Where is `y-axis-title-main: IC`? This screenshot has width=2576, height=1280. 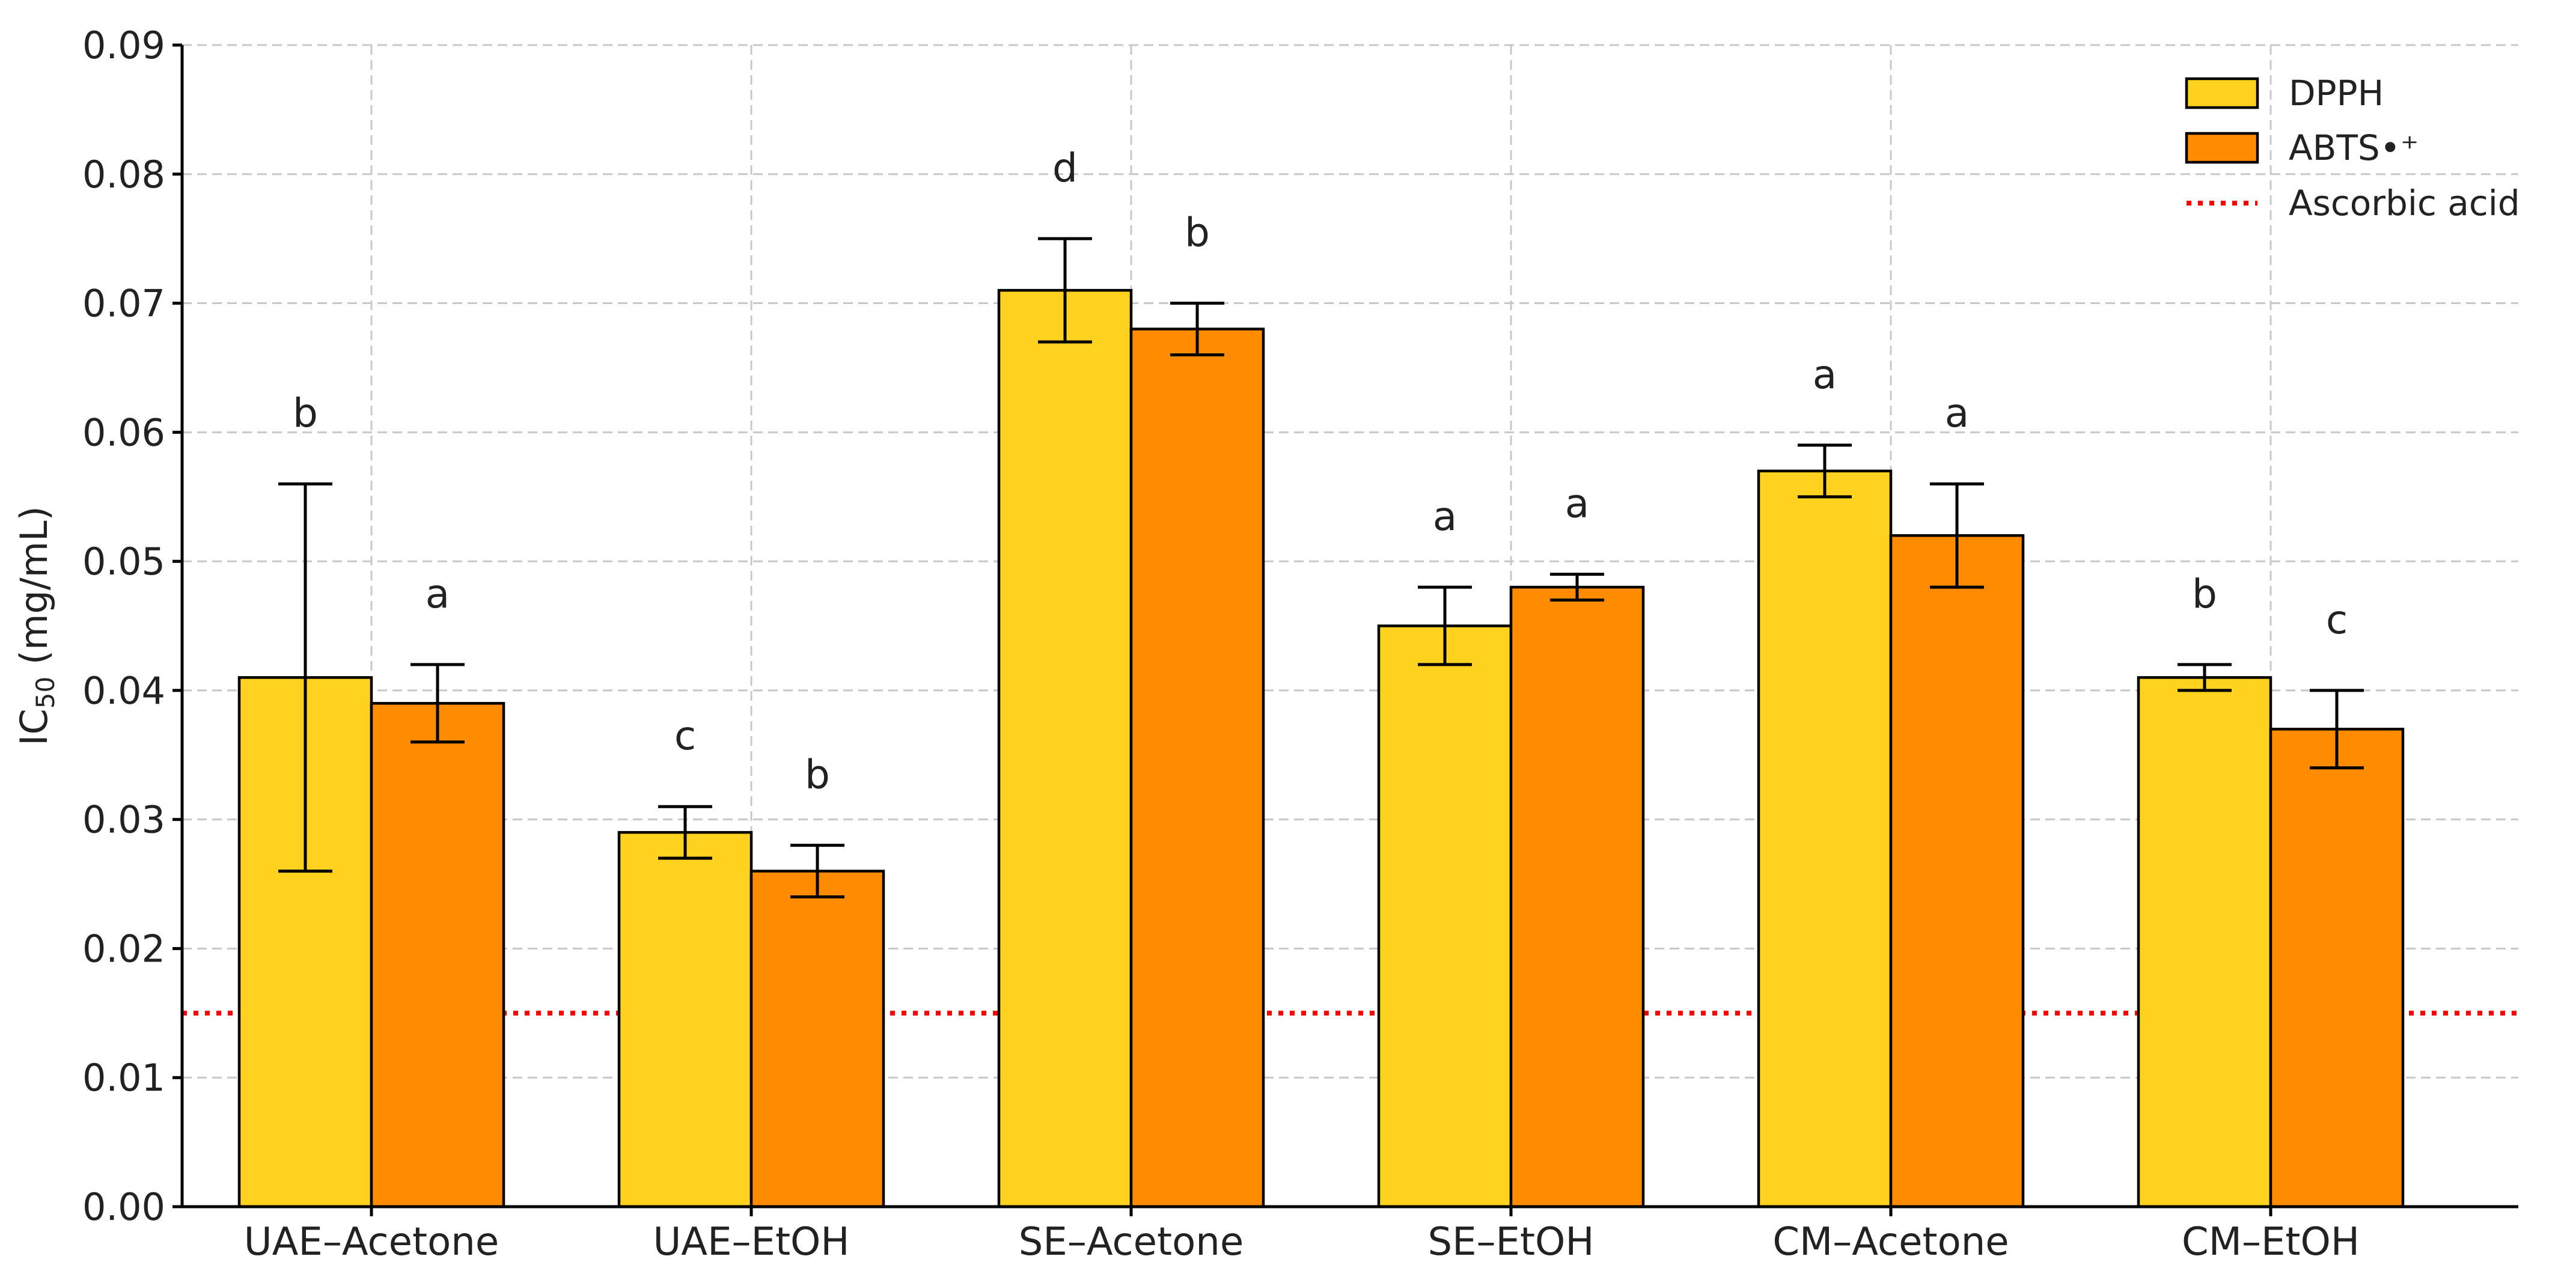
y-axis-title-main: IC is located at coordinates (34, 727).